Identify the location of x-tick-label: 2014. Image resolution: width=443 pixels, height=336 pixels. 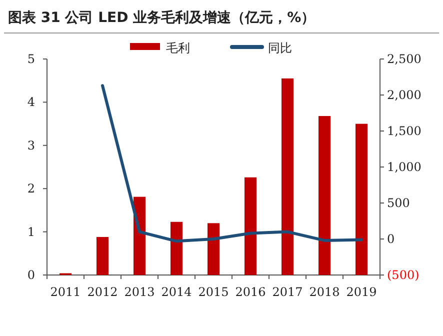
(176, 292).